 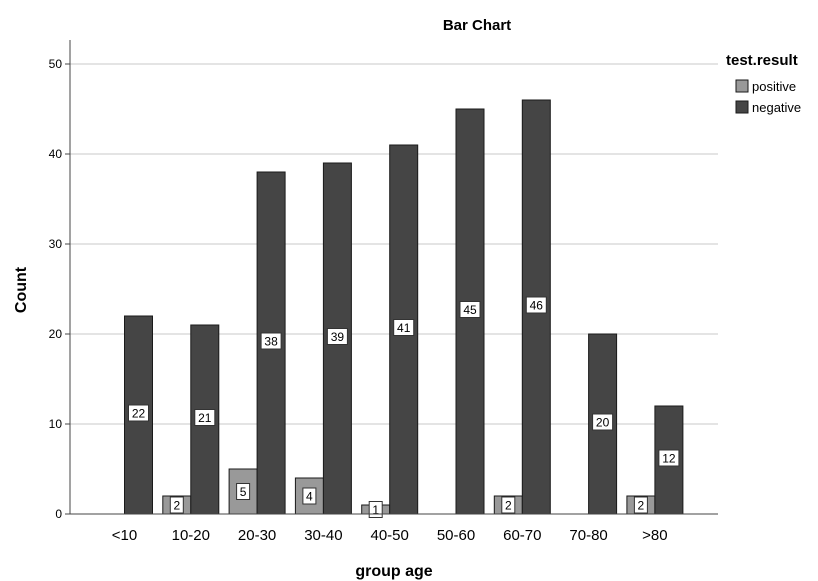 I want to click on data-label: 4, so click(x=309, y=497).